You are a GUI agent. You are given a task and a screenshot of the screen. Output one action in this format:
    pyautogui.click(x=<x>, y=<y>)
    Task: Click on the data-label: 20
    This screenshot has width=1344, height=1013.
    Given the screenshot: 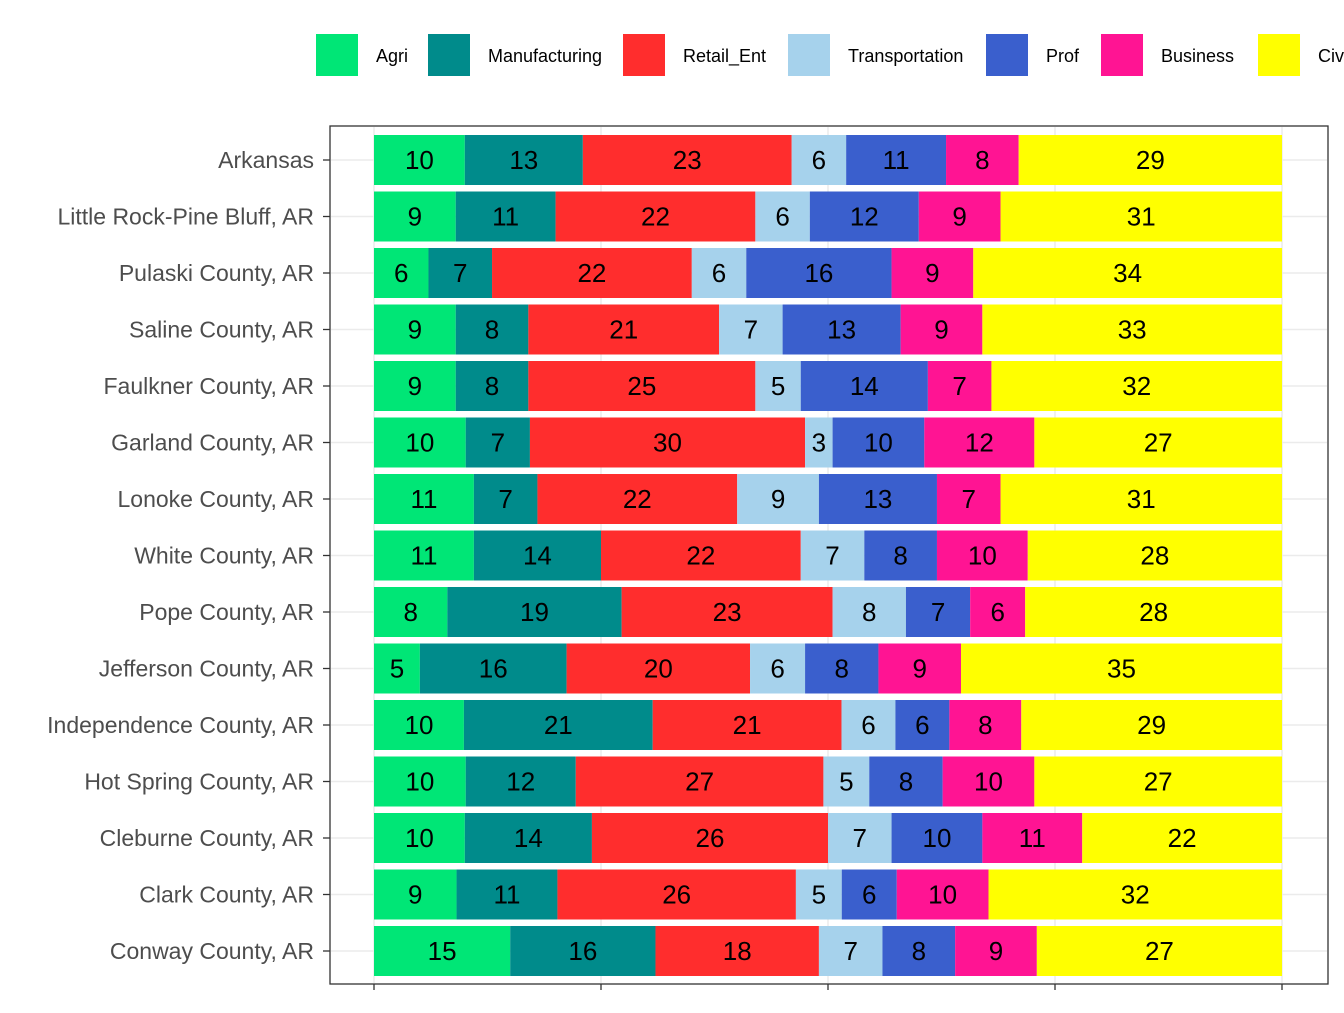 What is the action you would take?
    pyautogui.click(x=658, y=669)
    